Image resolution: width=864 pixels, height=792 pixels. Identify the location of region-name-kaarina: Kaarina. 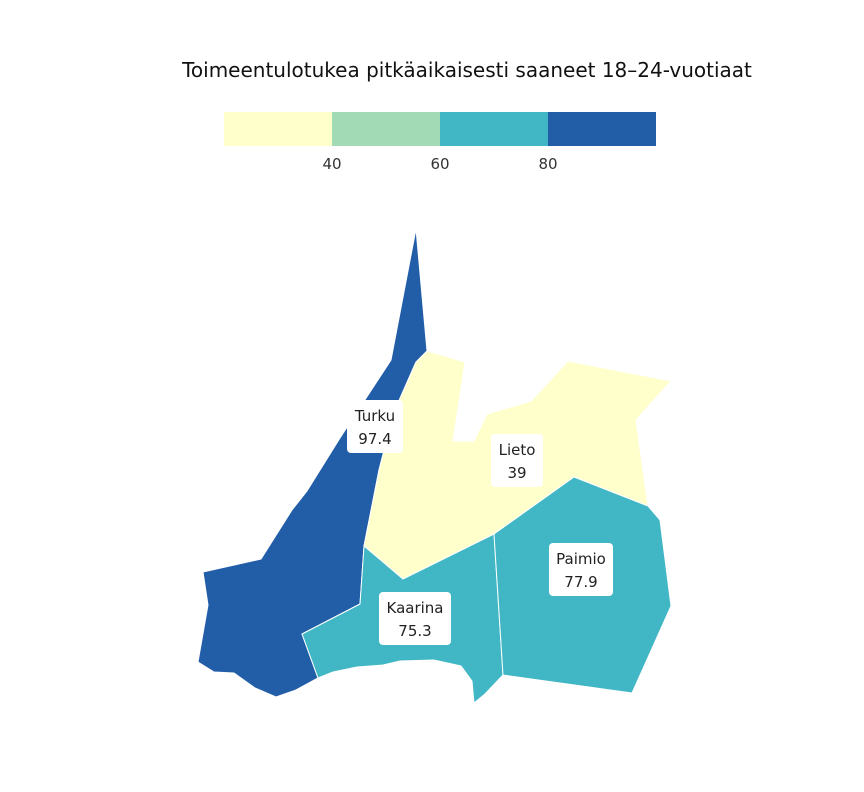
(415, 608).